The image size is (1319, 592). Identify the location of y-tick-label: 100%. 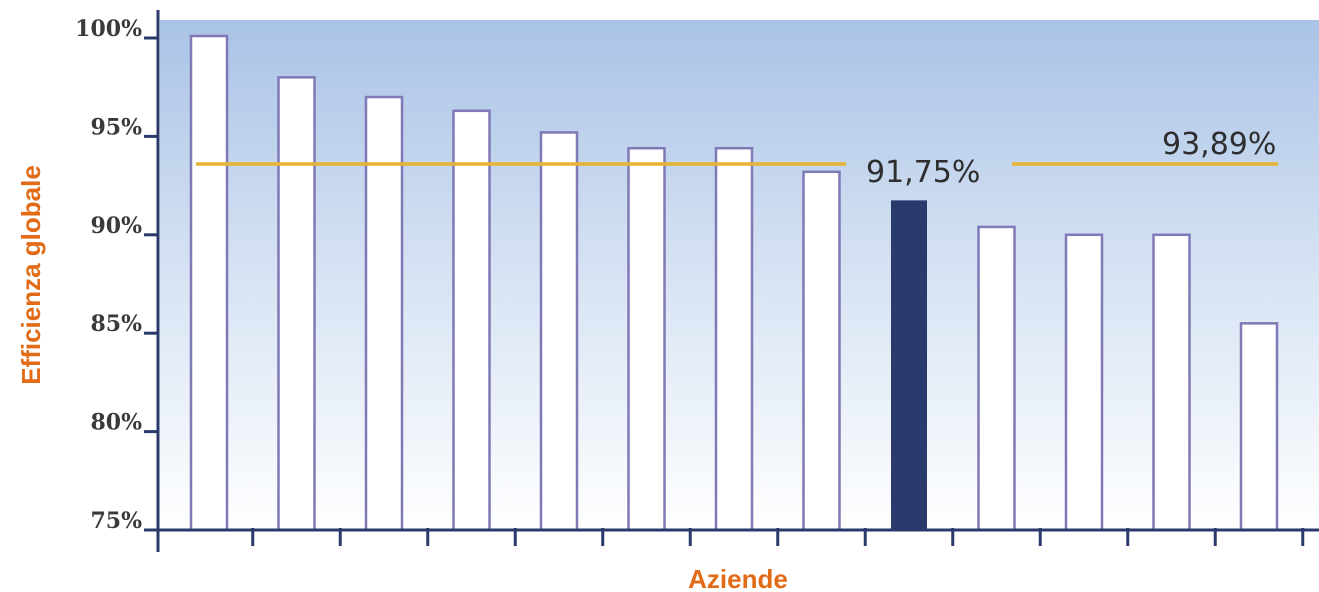
(108, 29).